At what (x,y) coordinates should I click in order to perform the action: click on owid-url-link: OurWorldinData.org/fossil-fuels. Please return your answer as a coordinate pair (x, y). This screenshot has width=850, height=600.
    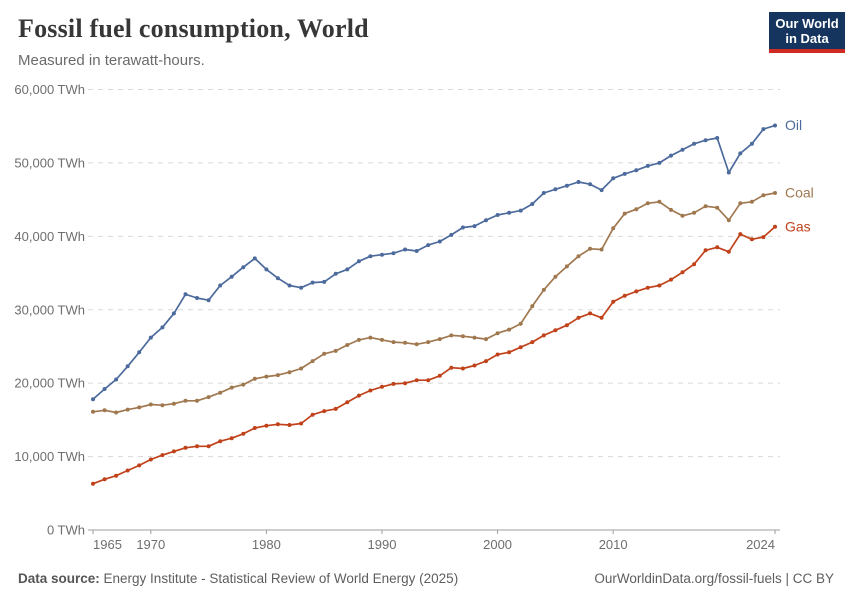
    Looking at the image, I should click on (688, 578).